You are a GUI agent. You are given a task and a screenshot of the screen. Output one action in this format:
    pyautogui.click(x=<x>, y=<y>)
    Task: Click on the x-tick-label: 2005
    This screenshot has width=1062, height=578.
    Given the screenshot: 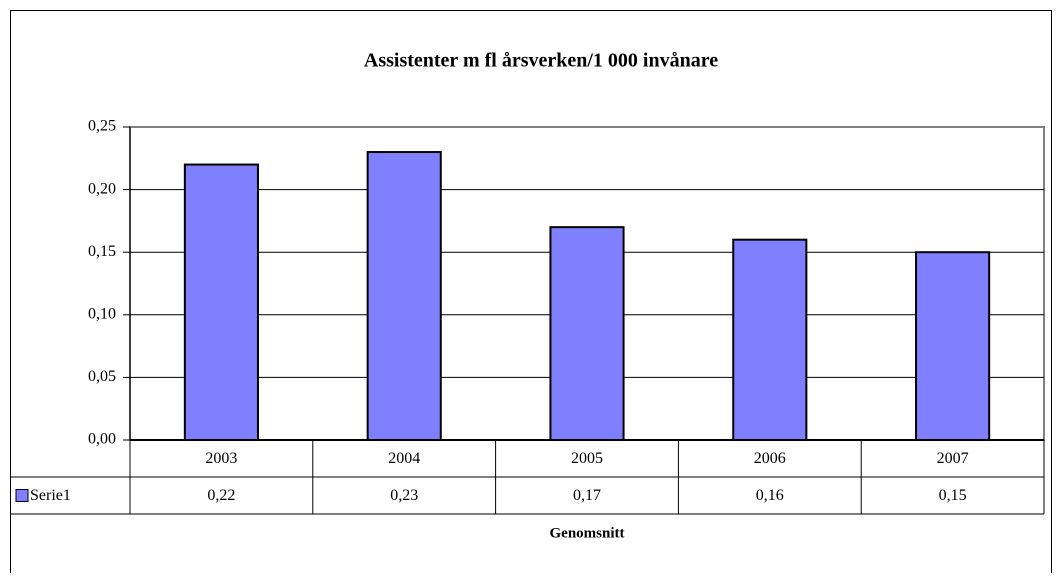 What is the action you would take?
    pyautogui.click(x=587, y=458)
    